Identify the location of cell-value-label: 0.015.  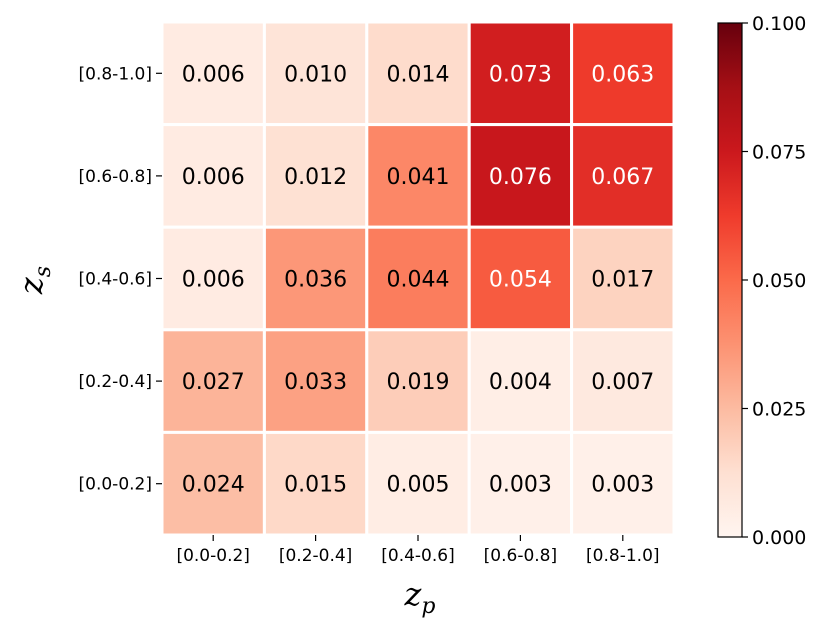
(315, 485).